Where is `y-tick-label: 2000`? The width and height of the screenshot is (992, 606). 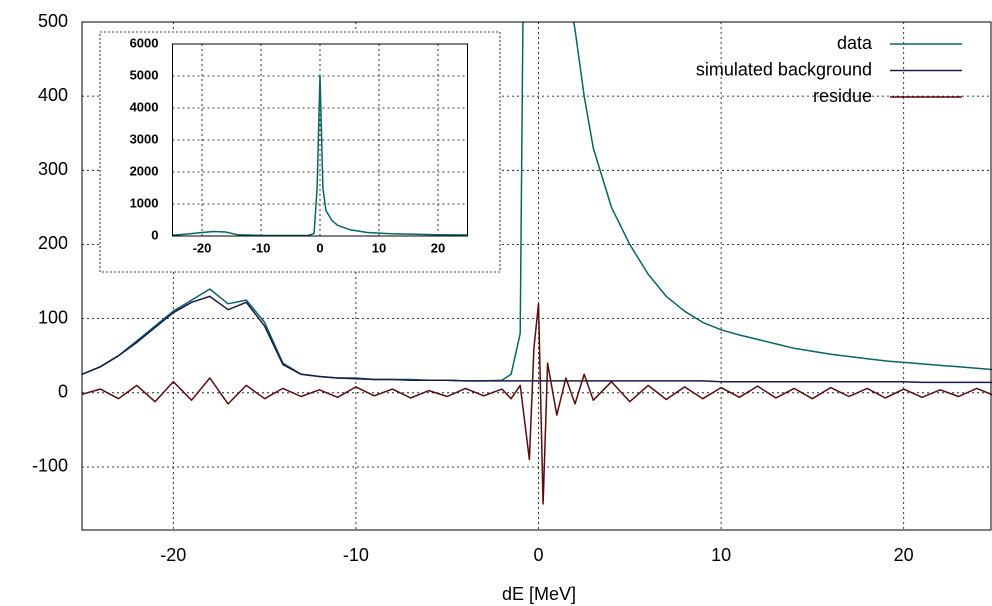
y-tick-label: 2000 is located at coordinates (144, 170).